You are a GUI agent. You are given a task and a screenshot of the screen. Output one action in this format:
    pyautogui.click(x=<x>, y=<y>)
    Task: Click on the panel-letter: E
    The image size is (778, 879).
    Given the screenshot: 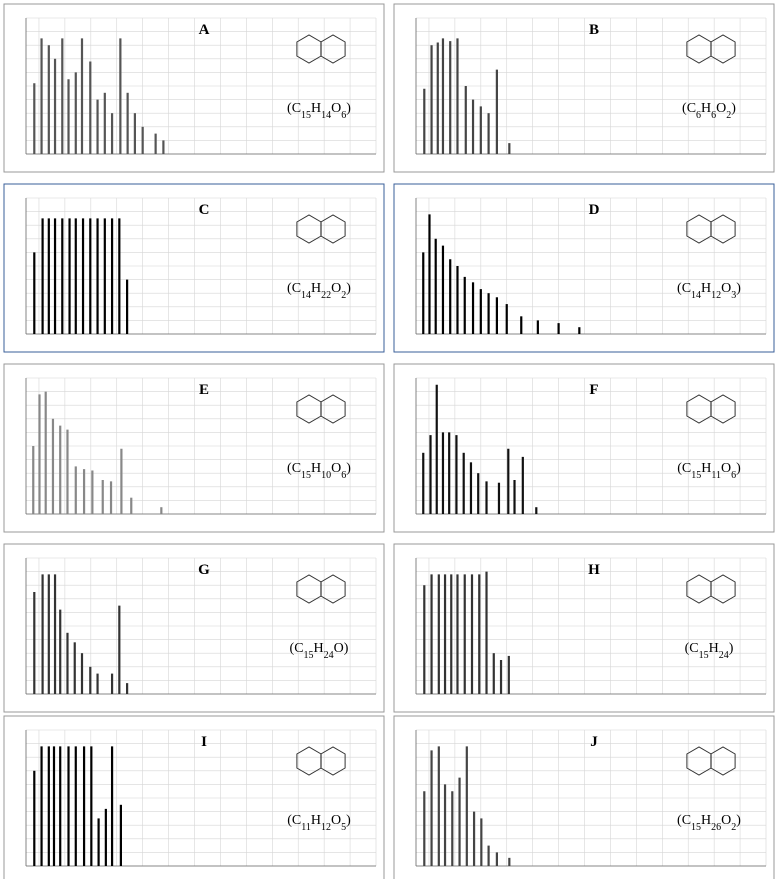 What is the action you would take?
    pyautogui.click(x=204, y=390)
    